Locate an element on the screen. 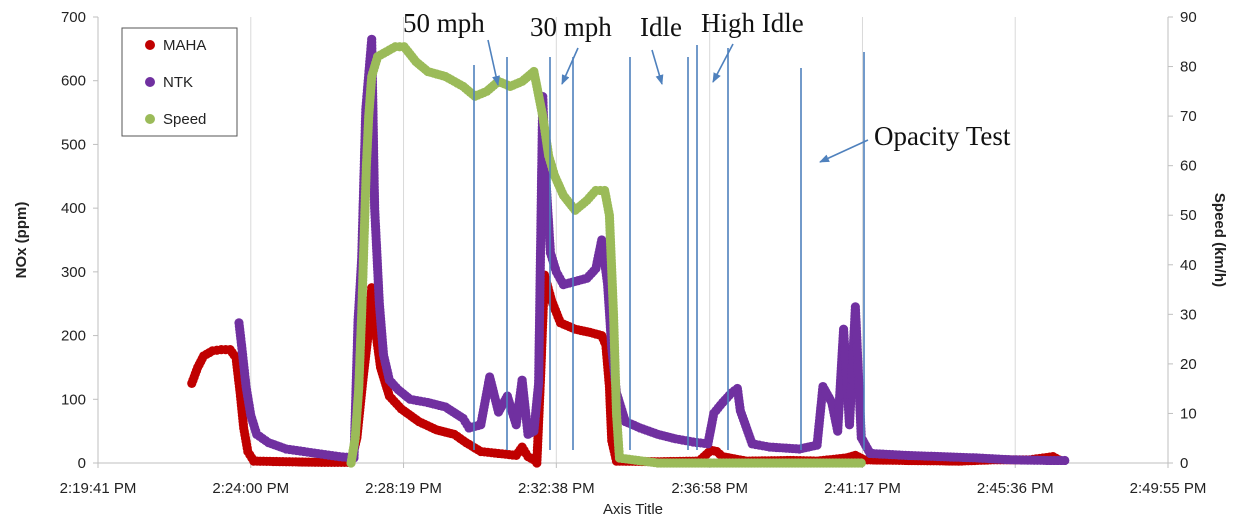  legend-label-ntk: NTK is located at coordinates (178, 82).